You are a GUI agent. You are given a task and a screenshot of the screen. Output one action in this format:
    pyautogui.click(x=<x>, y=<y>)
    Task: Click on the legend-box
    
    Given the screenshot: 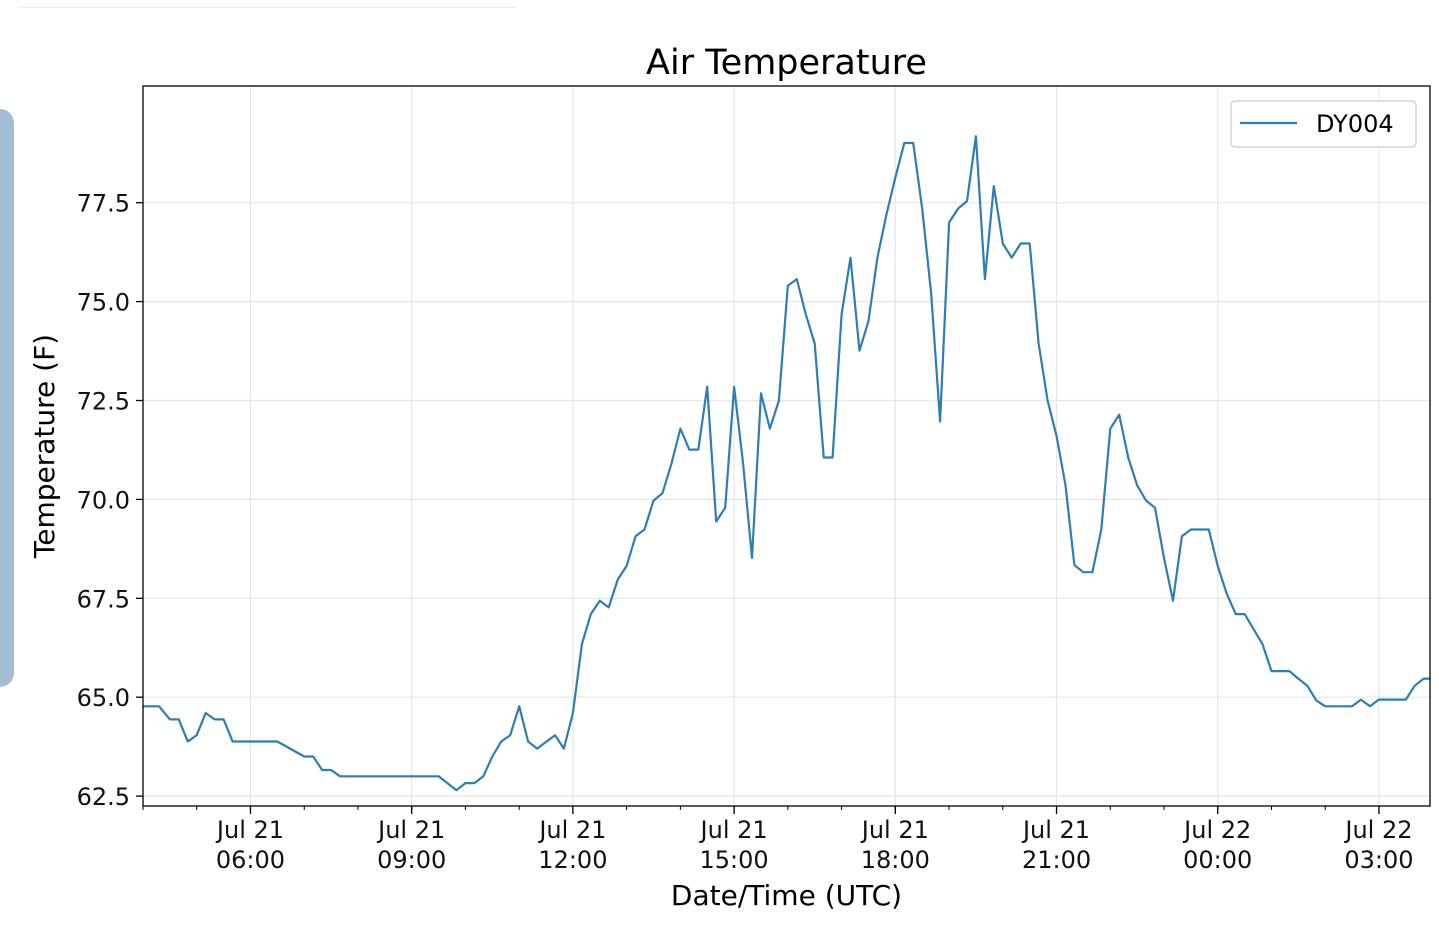 What is the action you would take?
    pyautogui.click(x=1323, y=124)
    